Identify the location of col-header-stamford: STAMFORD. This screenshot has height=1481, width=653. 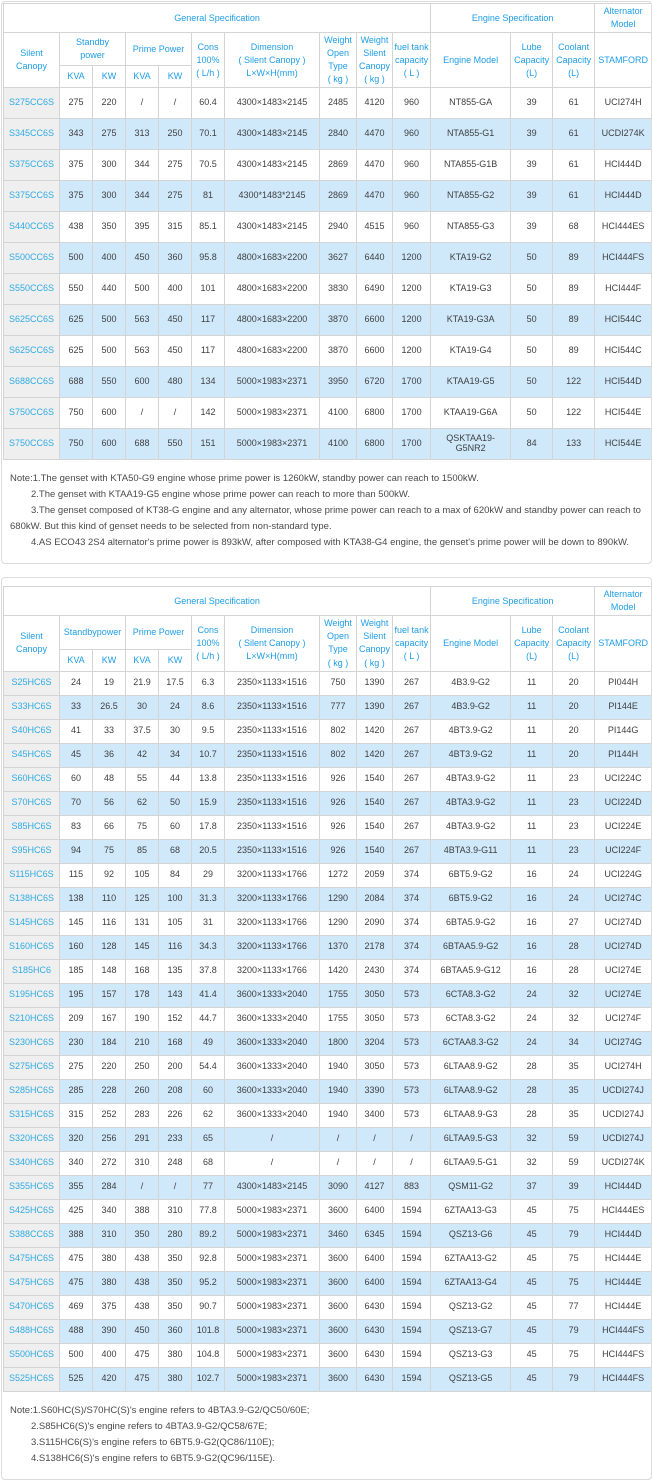
(622, 60).